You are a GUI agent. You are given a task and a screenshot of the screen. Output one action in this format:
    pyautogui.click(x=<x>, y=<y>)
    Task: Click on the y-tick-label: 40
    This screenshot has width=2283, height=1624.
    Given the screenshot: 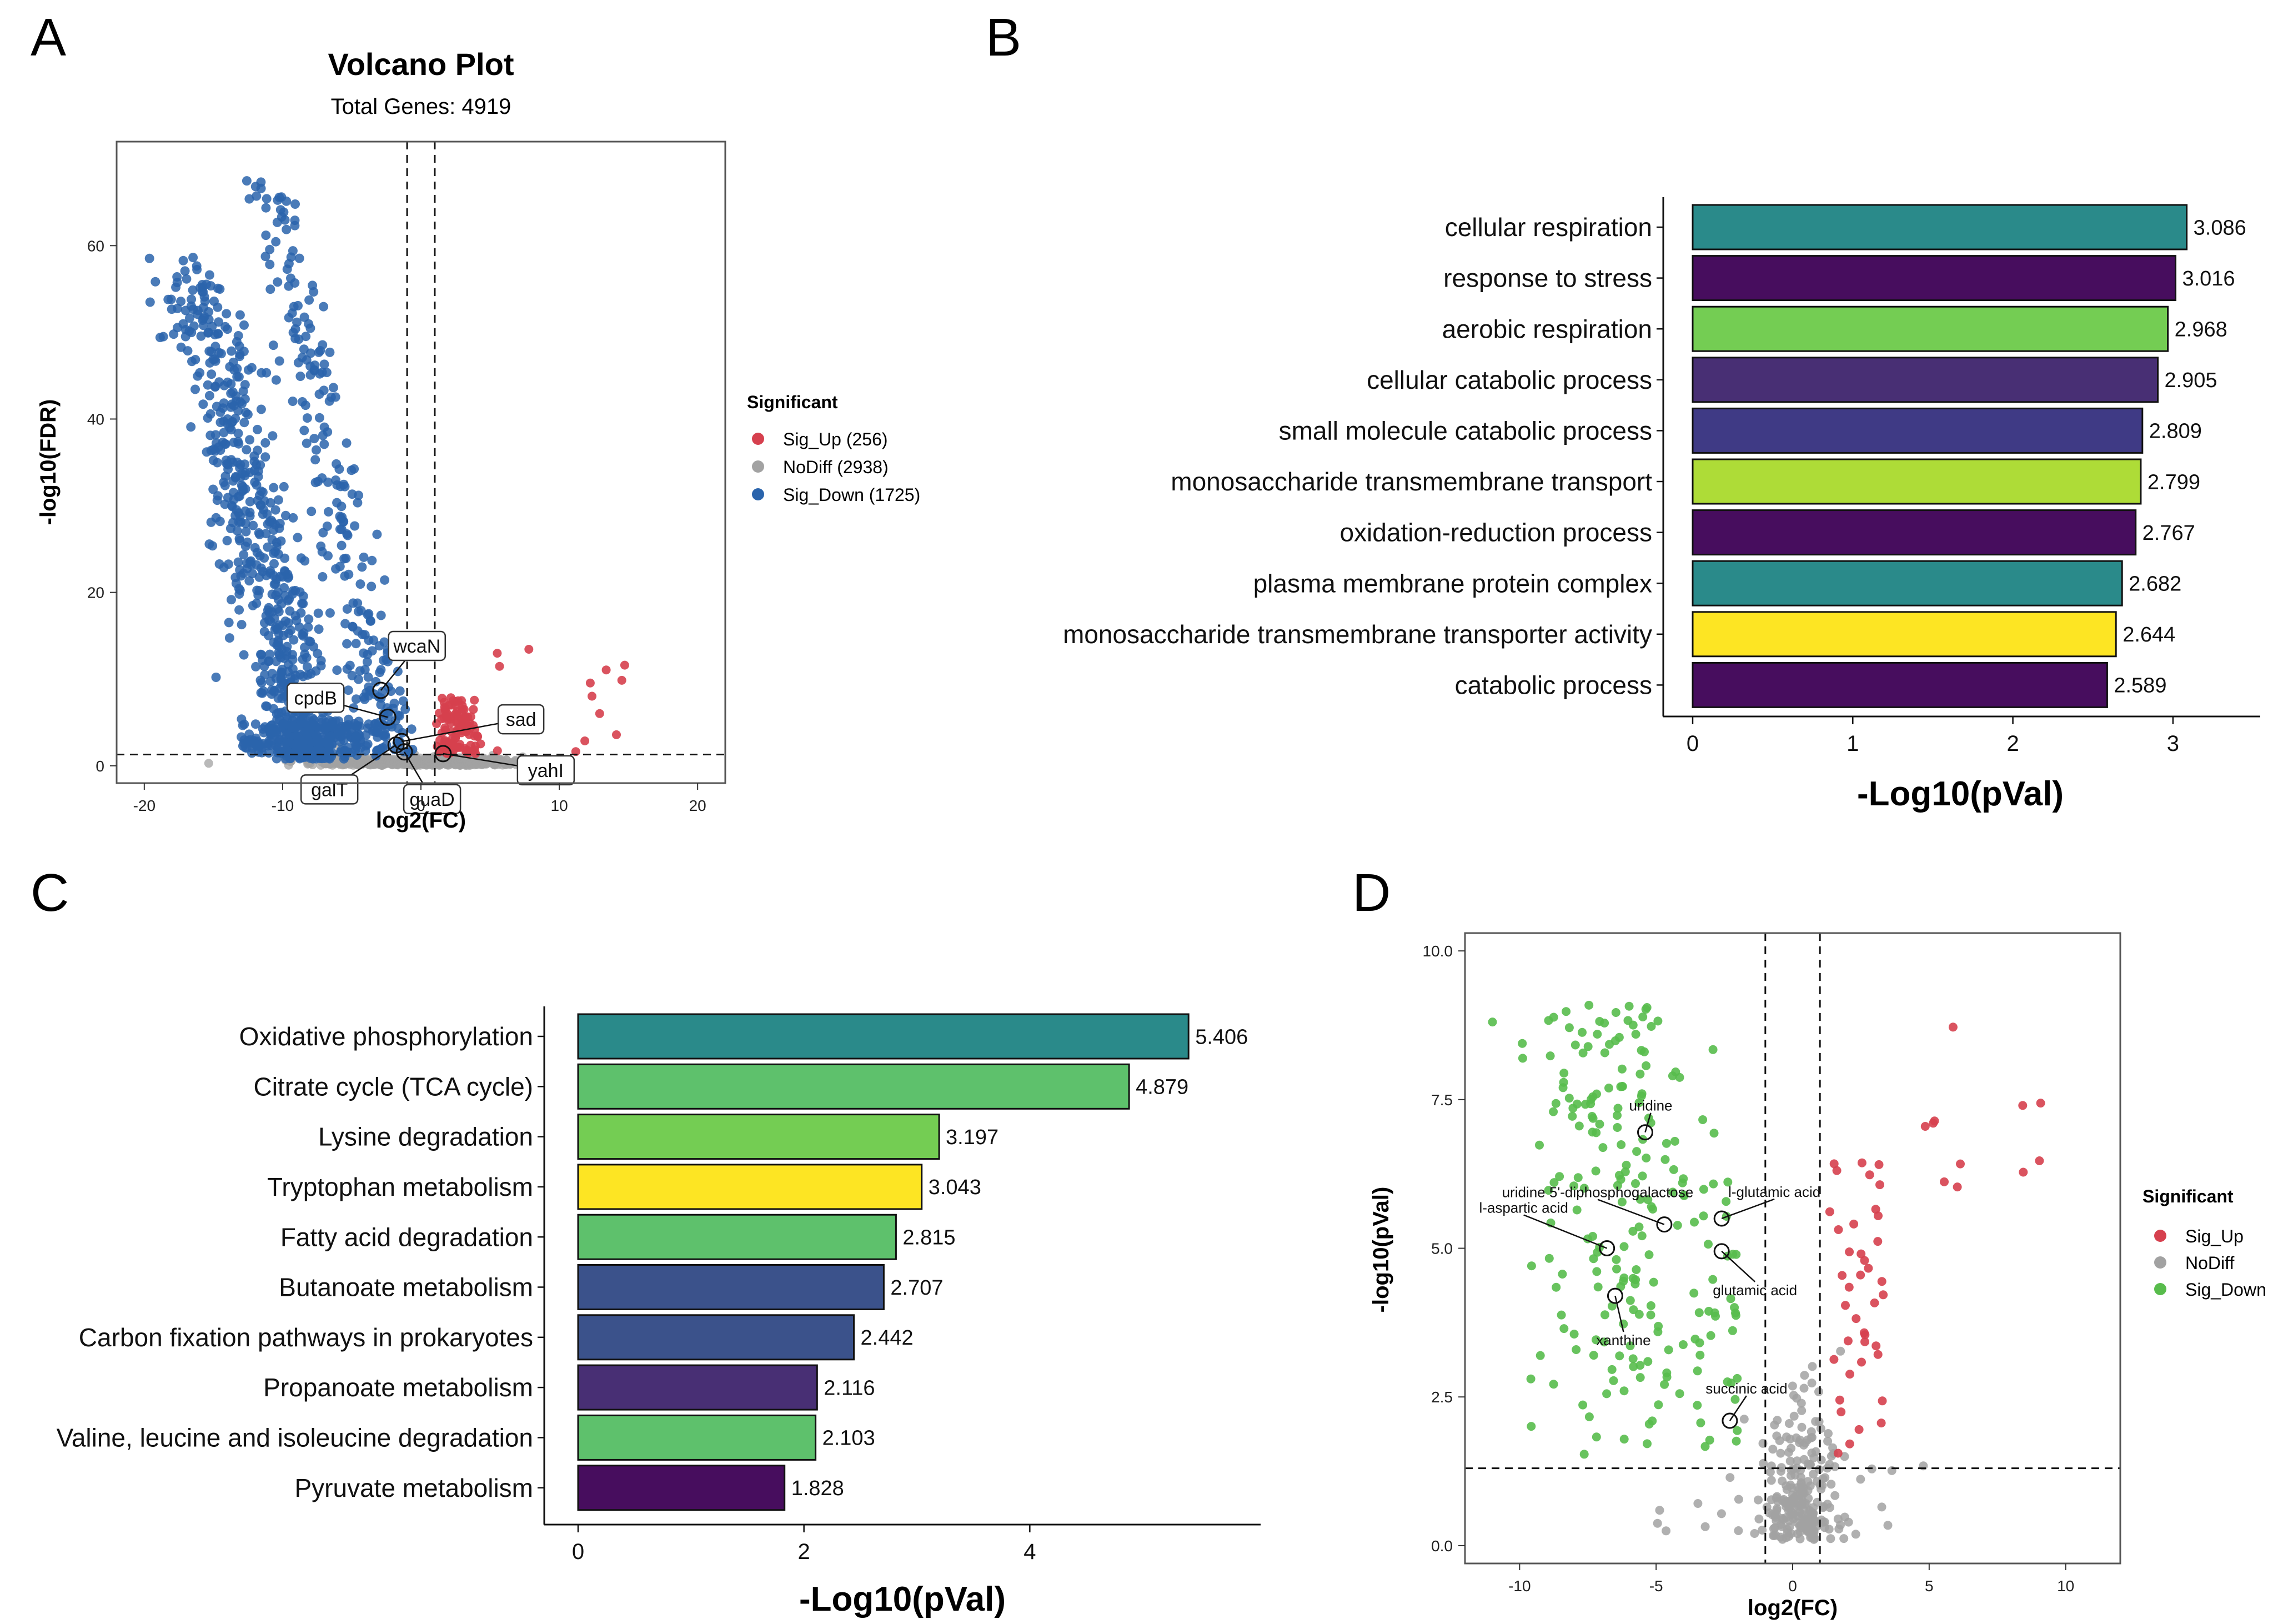 What is the action you would take?
    pyautogui.click(x=95, y=419)
    